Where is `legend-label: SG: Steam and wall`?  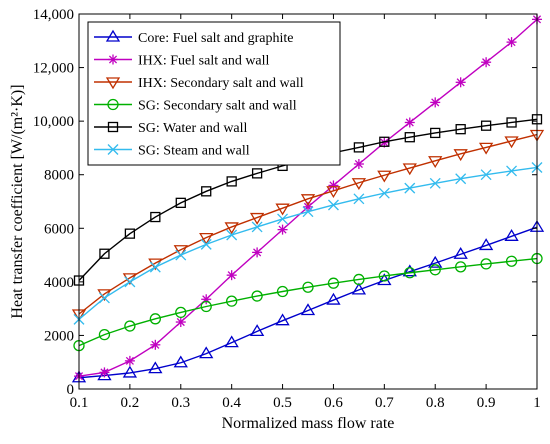 legend-label: SG: Steam and wall is located at coordinates (194, 151).